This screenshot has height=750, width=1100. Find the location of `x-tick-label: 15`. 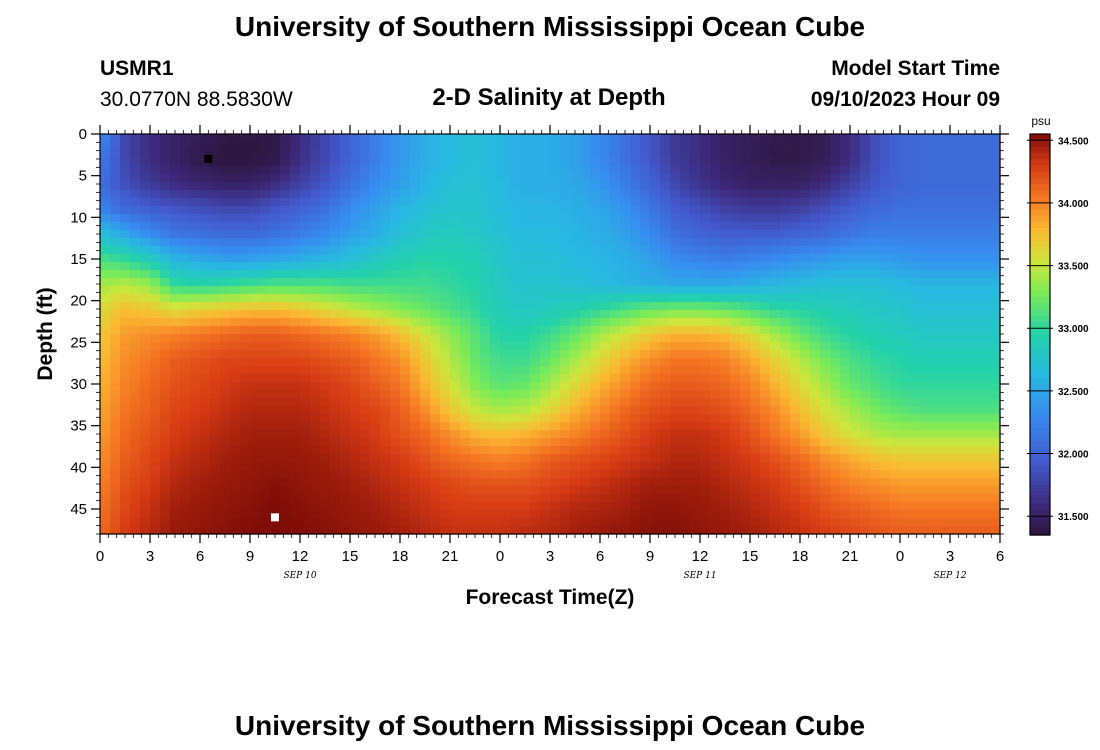

x-tick-label: 15 is located at coordinates (350, 556).